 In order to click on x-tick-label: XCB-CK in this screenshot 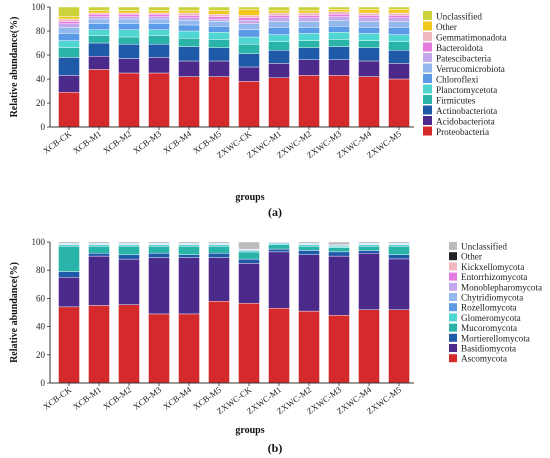, I will do `click(57, 142)`.